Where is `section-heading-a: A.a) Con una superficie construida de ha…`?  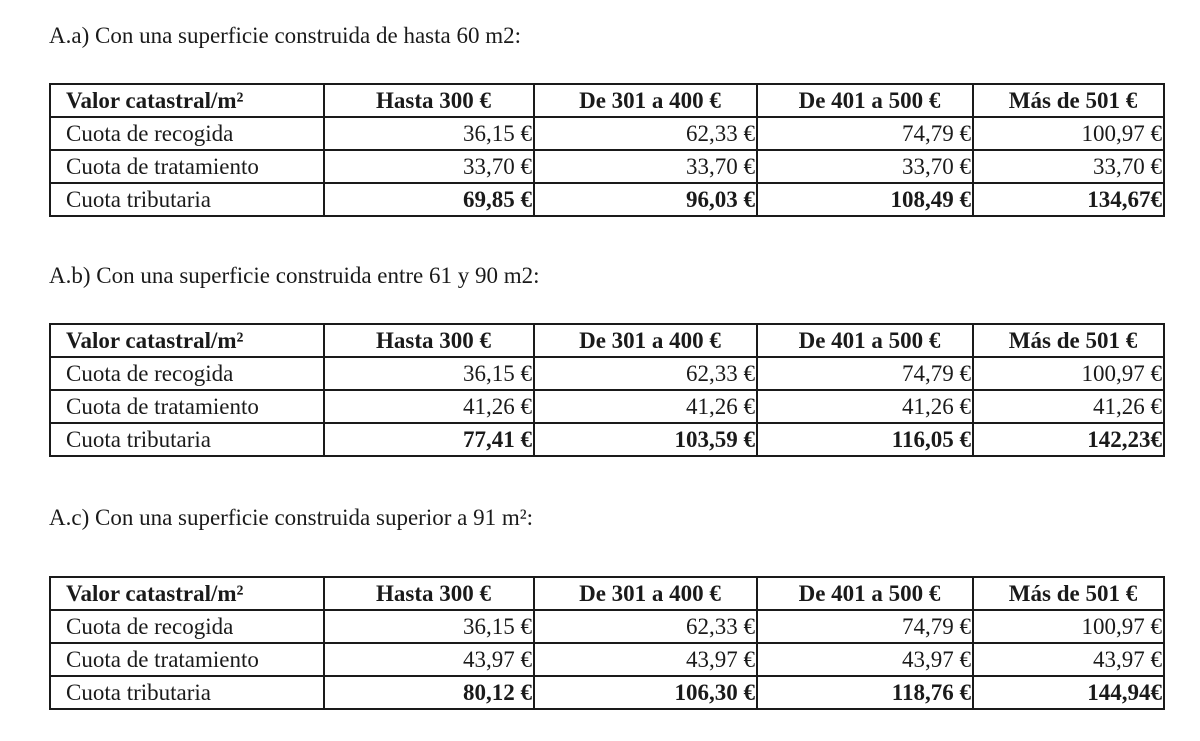 section-heading-a: A.a) Con una superficie construida de ha… is located at coordinates (285, 35).